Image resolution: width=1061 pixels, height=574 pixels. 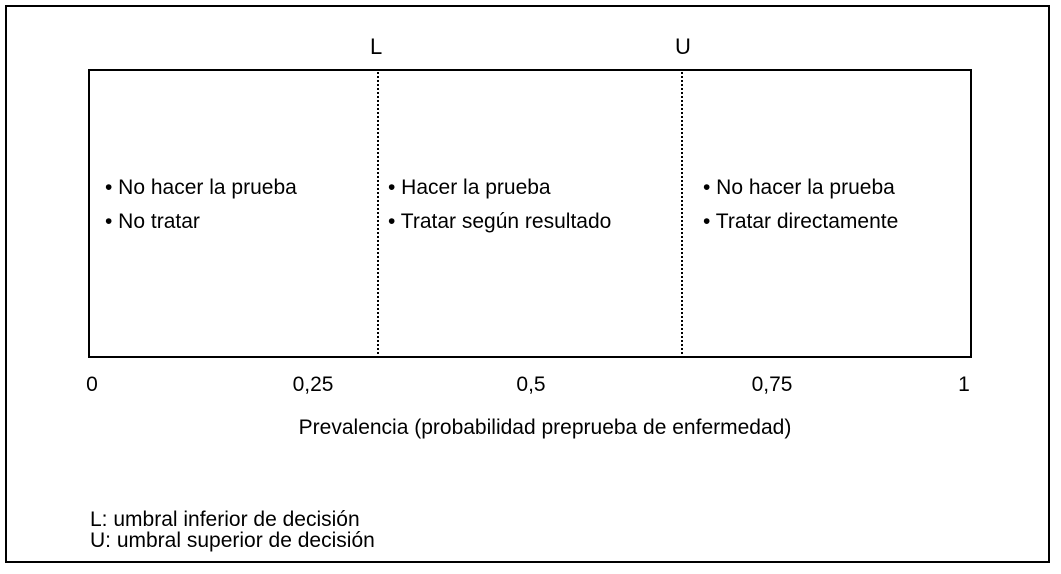 I want to click on upper-threshold-line, so click(x=682, y=213).